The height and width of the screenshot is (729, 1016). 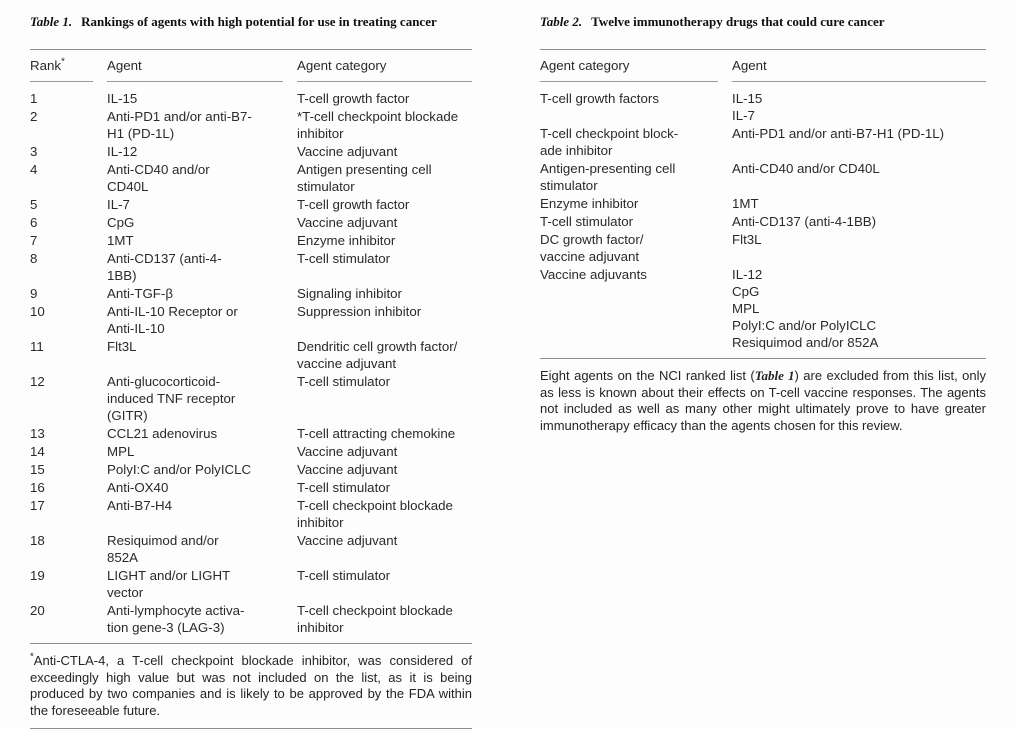 What do you see at coordinates (251, 204) in the screenshot?
I see `table-row: 5 IL-7 T-cell growth factor` at bounding box center [251, 204].